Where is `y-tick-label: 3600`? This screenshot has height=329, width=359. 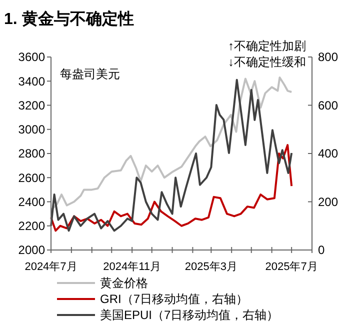 y-tick-label: 3600 is located at coordinates (32, 57).